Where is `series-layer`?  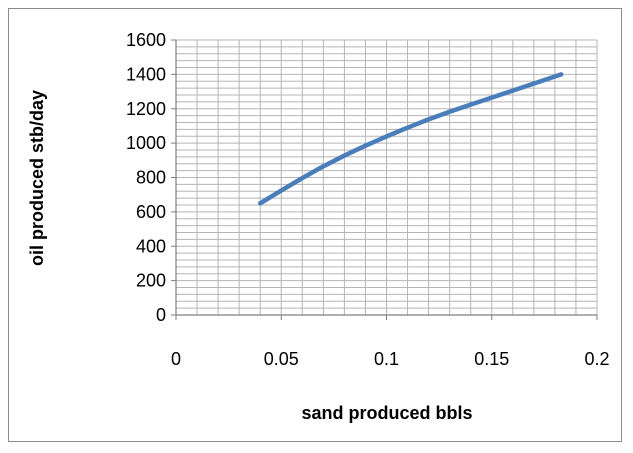 series-layer is located at coordinates (410, 139).